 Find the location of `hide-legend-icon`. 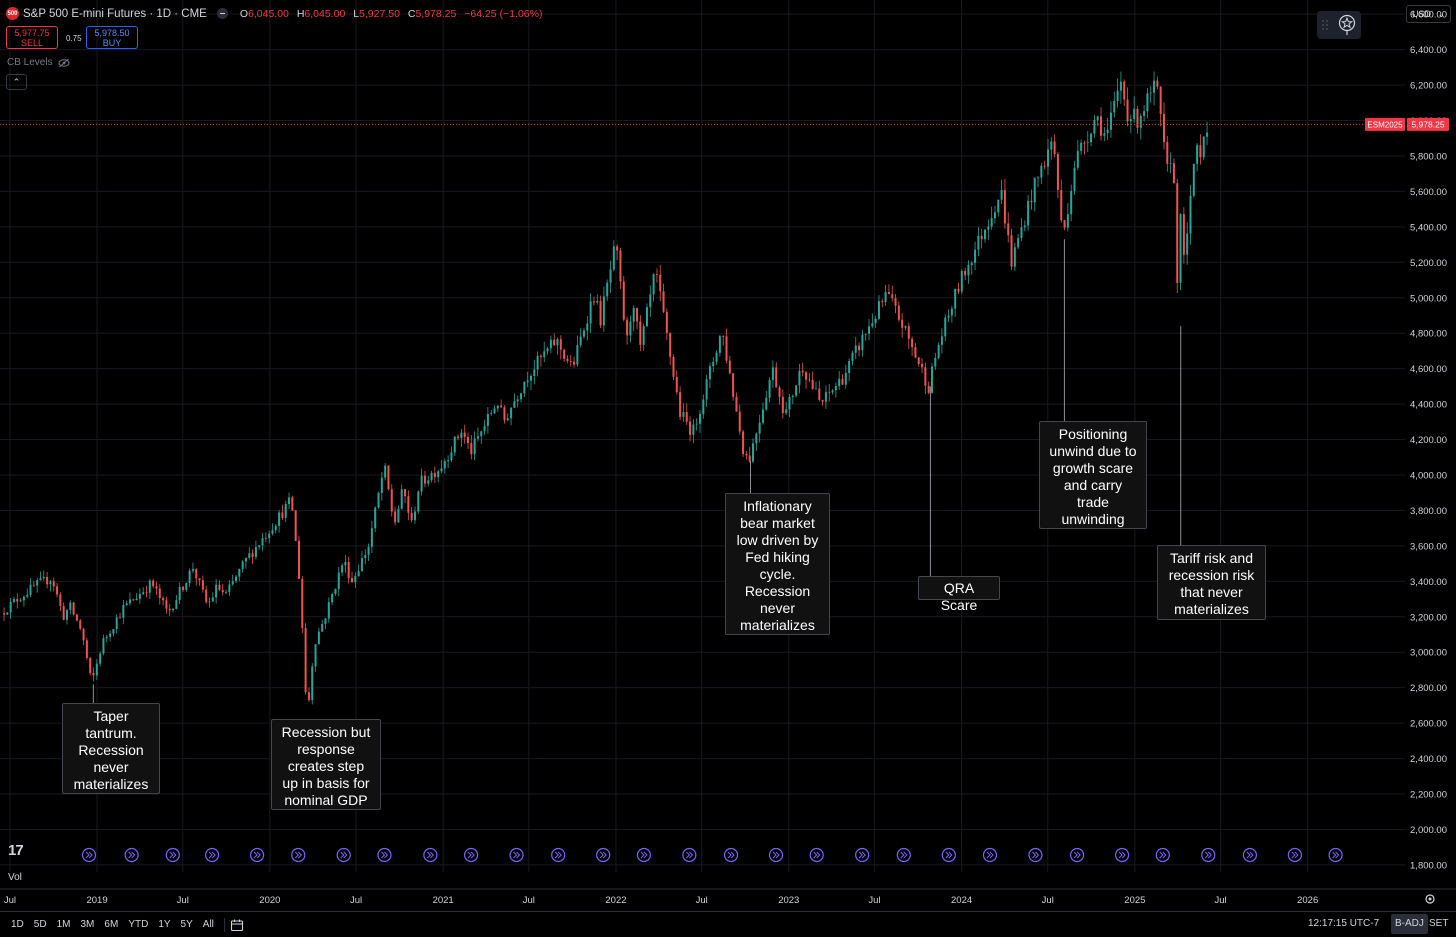

hide-legend-icon is located at coordinates (222, 13).